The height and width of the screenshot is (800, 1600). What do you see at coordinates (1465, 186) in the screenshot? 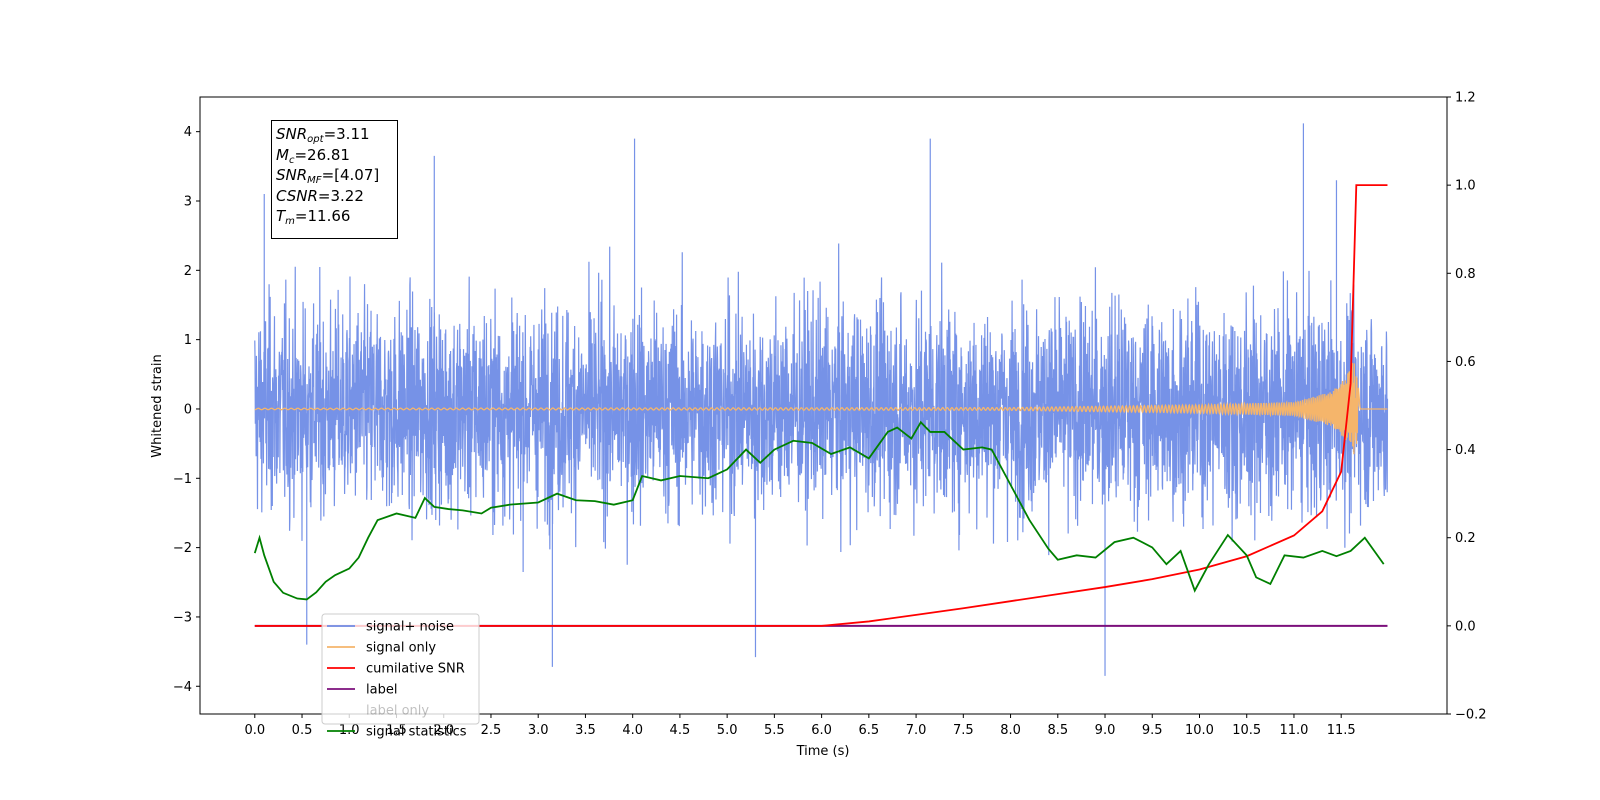
I see `y2-tick-label: 1.0` at bounding box center [1465, 186].